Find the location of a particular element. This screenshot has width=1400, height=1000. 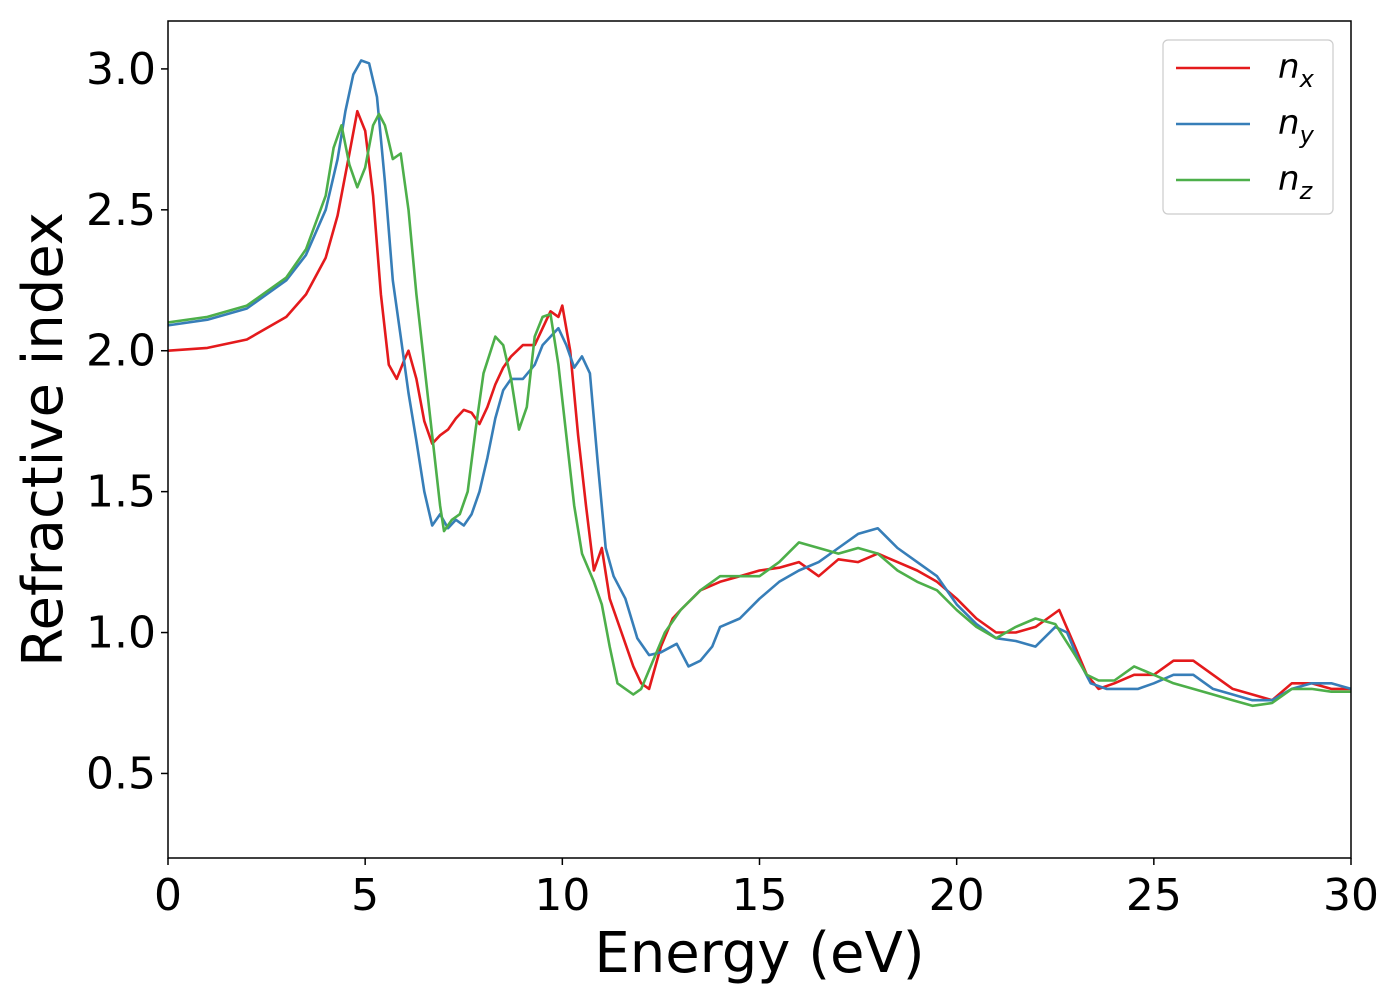

y-tick-label: 0.5 is located at coordinates (121, 773).